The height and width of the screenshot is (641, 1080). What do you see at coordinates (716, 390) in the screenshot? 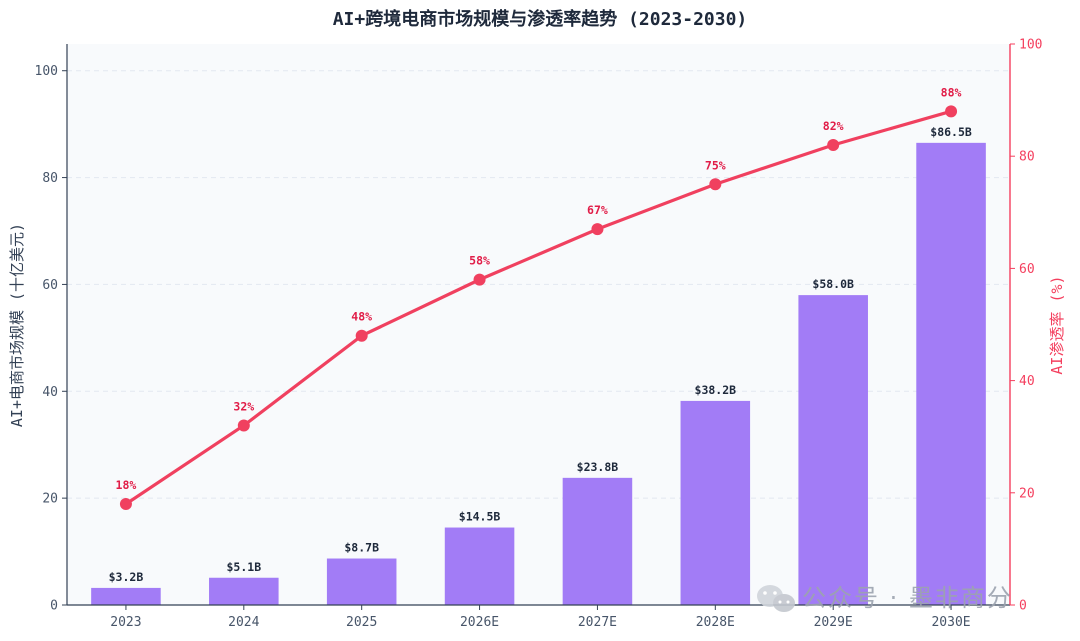
I see `bar-value-label: $38.2B` at bounding box center [716, 390].